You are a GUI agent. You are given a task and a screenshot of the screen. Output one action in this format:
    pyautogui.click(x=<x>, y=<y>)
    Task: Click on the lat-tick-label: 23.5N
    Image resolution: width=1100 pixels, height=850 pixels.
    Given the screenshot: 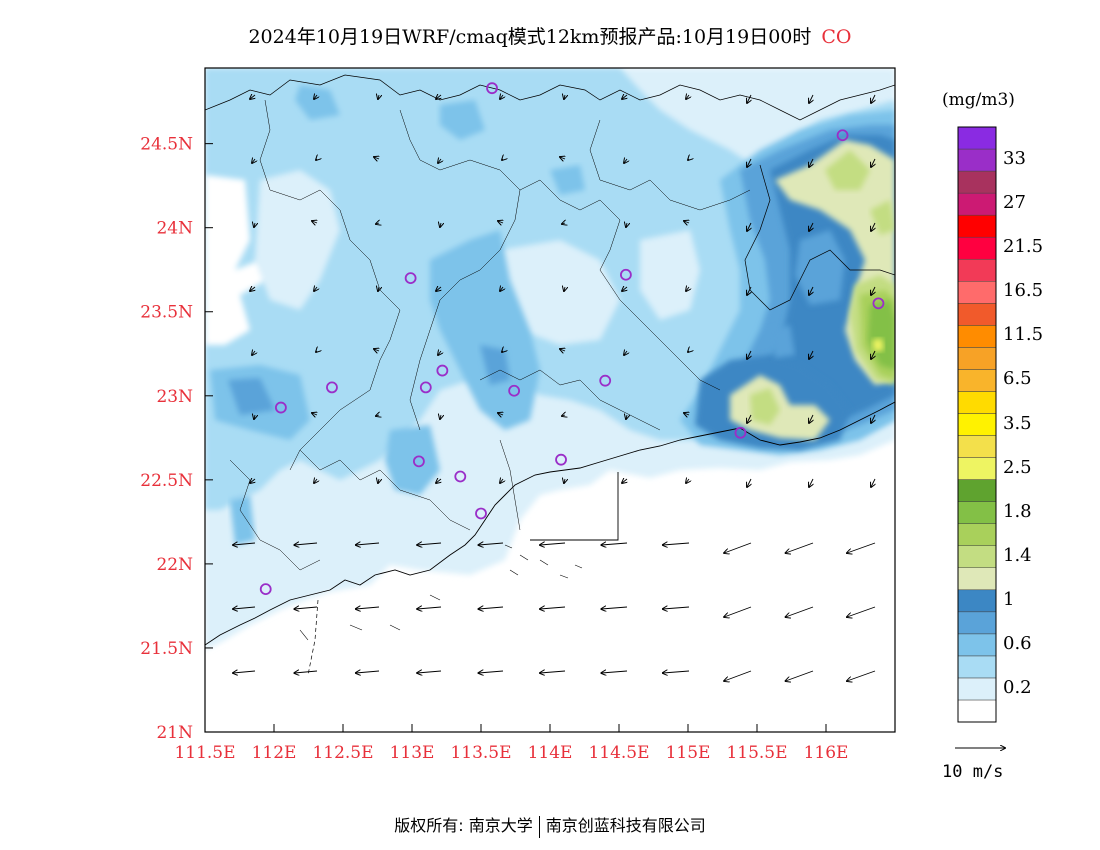 What is the action you would take?
    pyautogui.click(x=166, y=313)
    